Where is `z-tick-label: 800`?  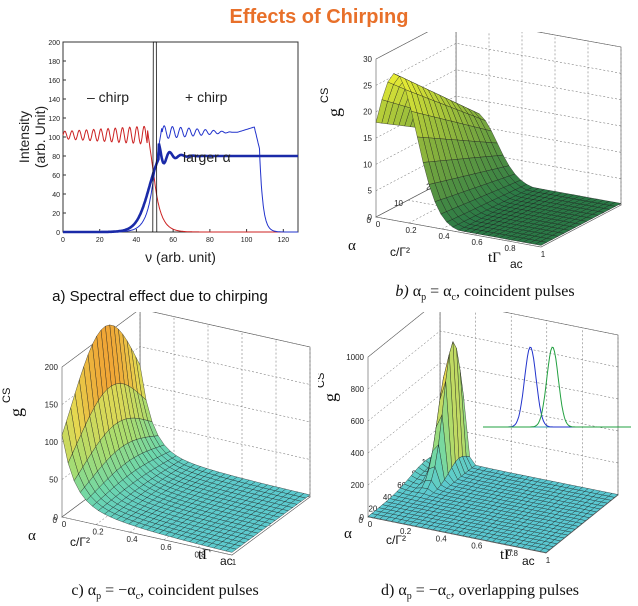
z-tick-label: 800 is located at coordinates (358, 389).